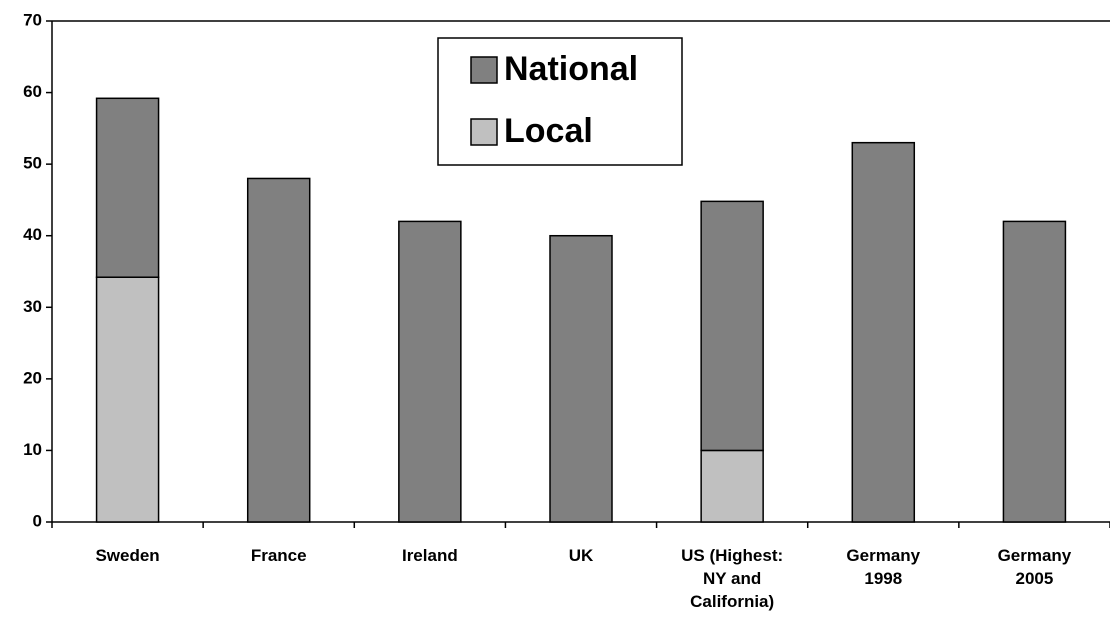 Image resolution: width=1110 pixels, height=624 pixels. What do you see at coordinates (278, 555) in the screenshot?
I see `x-tick-label: France` at bounding box center [278, 555].